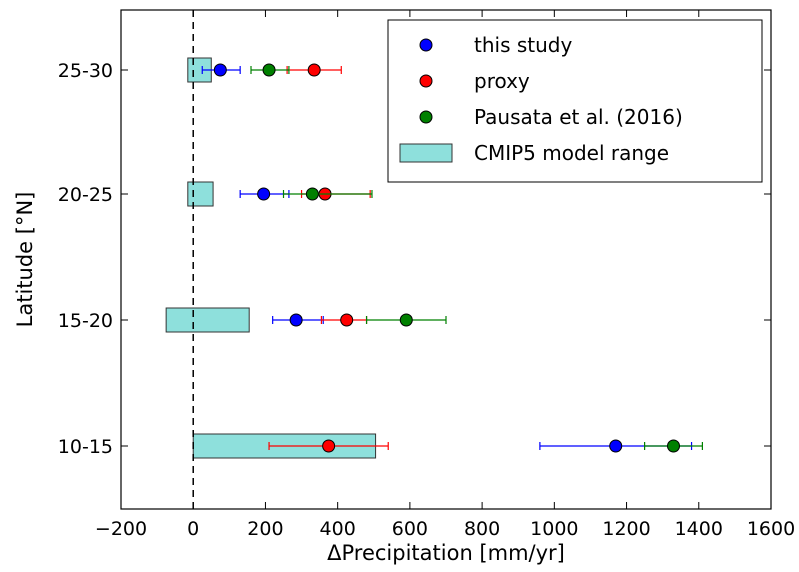  I want to click on x-tick-label: 400, so click(338, 529).